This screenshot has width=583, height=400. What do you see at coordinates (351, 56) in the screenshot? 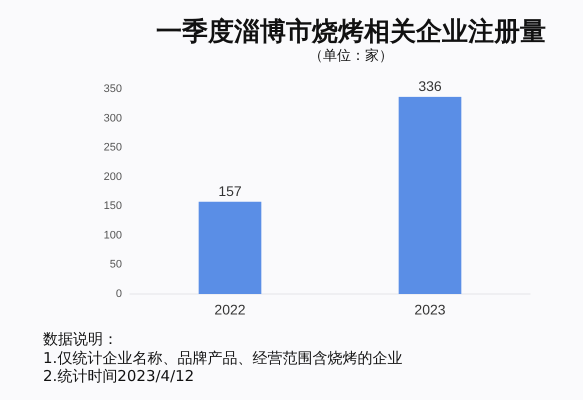
I see `chart-subtitle: （单位：家）` at bounding box center [351, 56].